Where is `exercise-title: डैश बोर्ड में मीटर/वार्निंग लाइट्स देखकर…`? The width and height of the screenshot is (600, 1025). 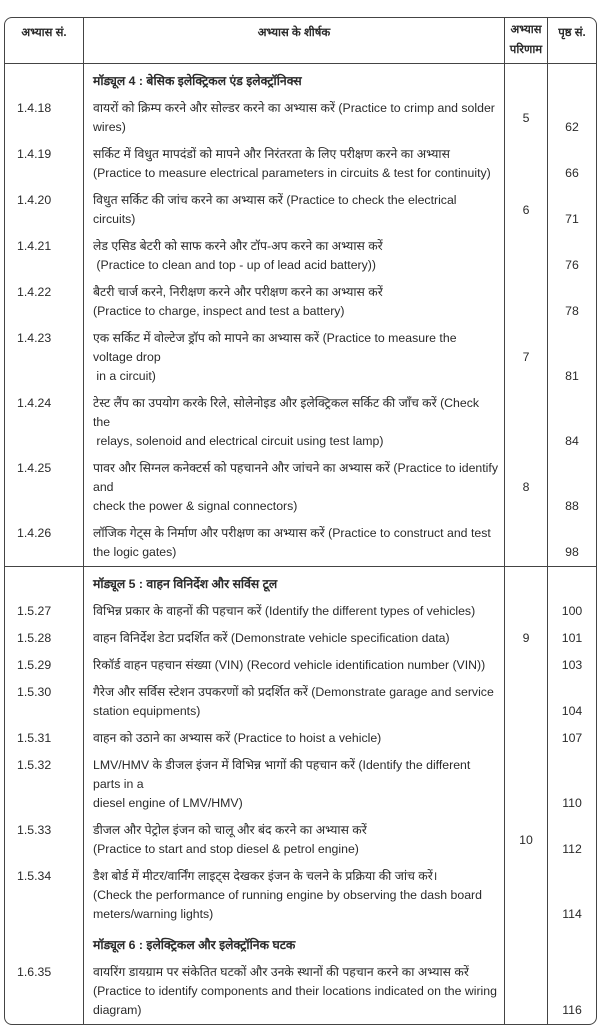 exercise-title: डैश बोर्ड में मीटर/वार्निंग लाइट्स देखकर… is located at coordinates (293, 895).